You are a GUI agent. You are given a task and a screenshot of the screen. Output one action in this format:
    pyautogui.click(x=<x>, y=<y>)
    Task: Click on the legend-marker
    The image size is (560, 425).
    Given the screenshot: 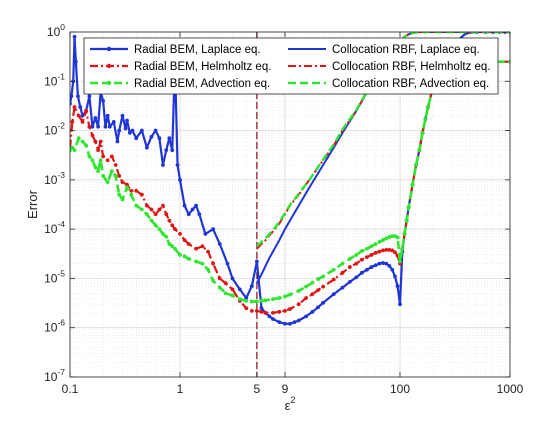 What is the action you would take?
    pyautogui.click(x=109, y=49)
    